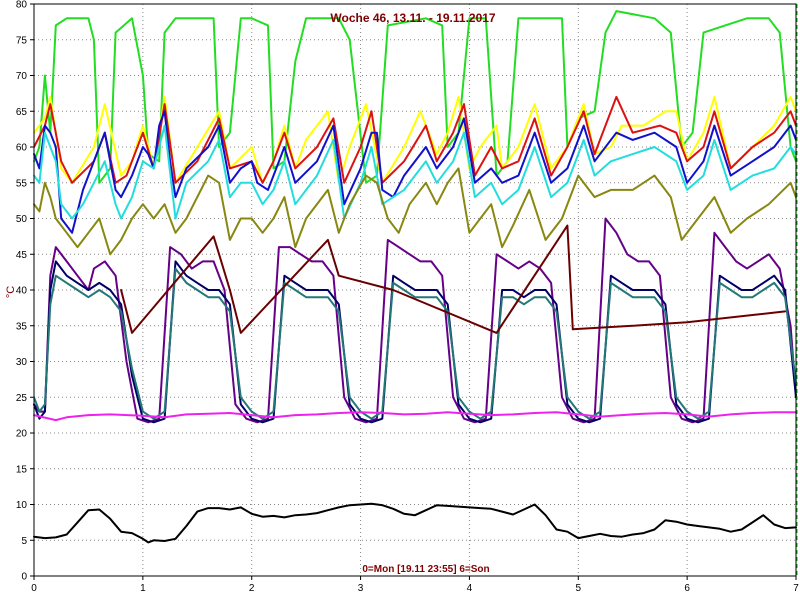 This screenshot has height=600, width=800. I want to click on y-tick-label: 65, so click(22, 112).